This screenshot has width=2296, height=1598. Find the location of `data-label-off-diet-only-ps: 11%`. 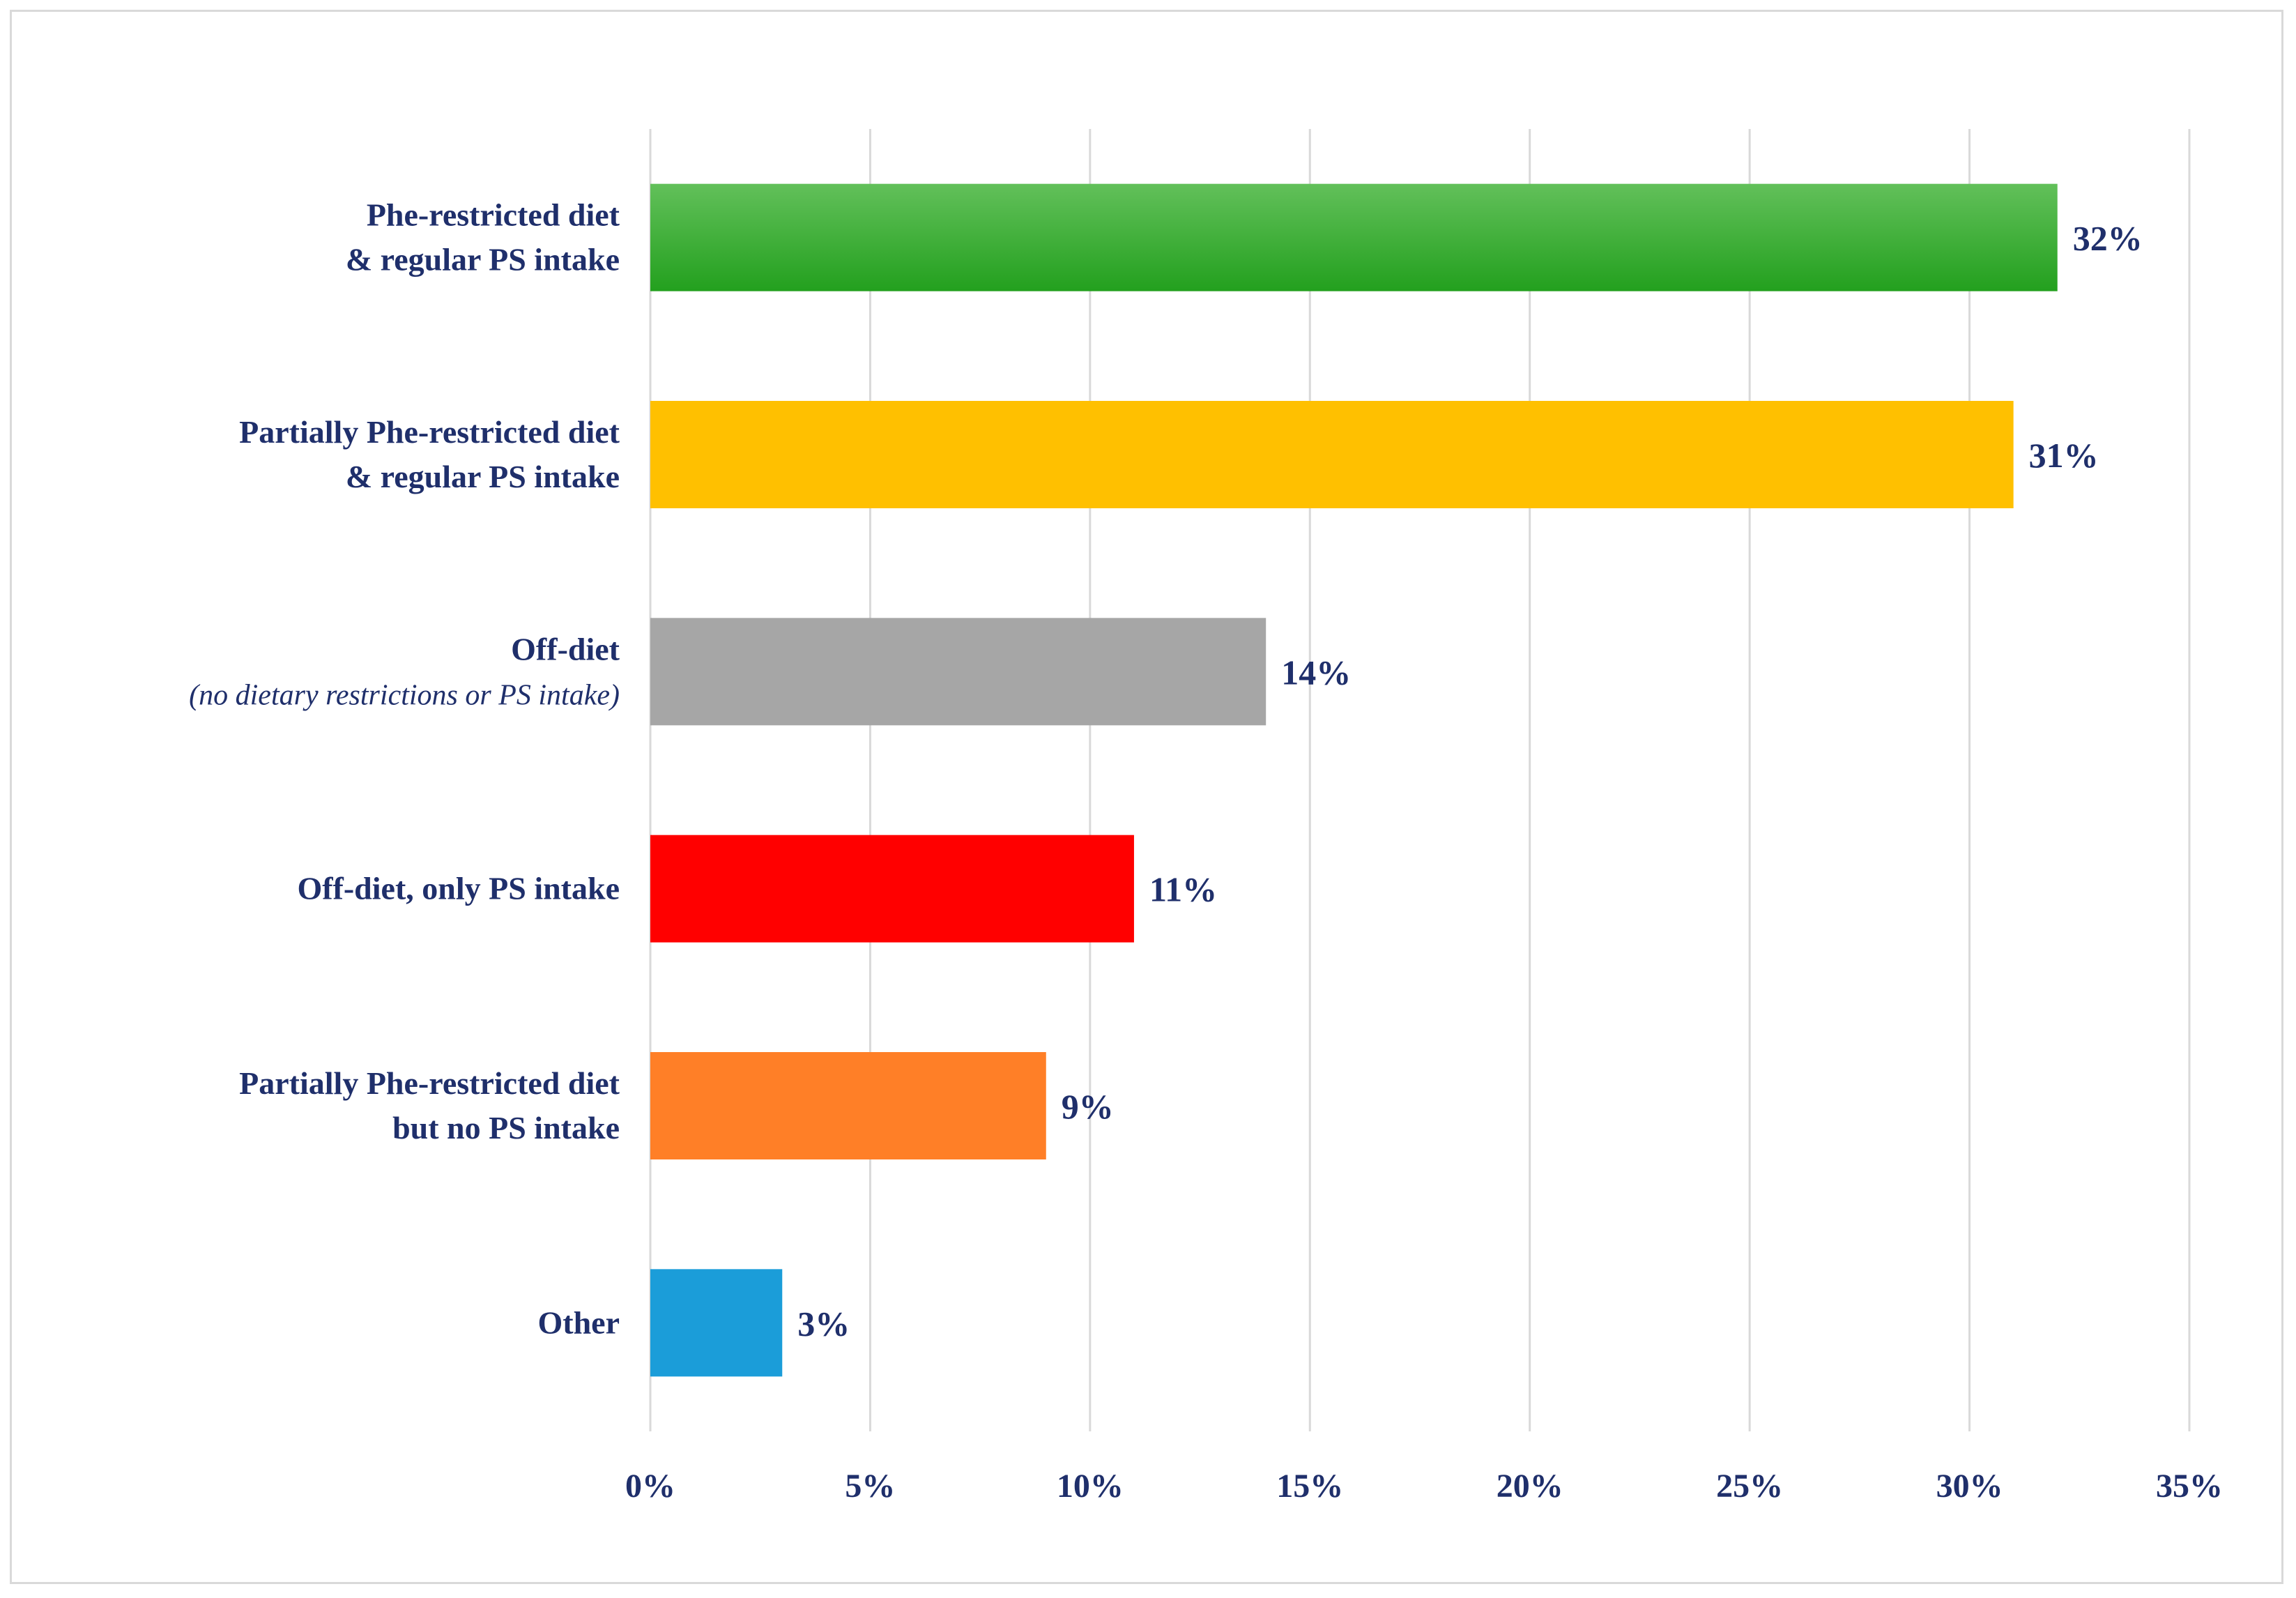

data-label-off-diet-only-ps: 11% is located at coordinates (1183, 890).